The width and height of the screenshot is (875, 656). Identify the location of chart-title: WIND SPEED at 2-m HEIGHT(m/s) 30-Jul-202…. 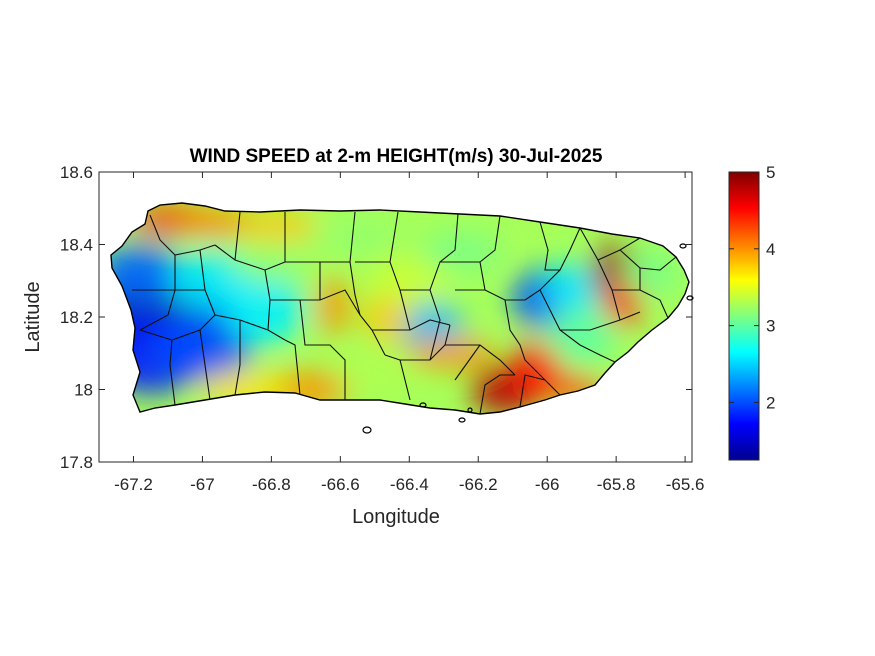
(396, 156).